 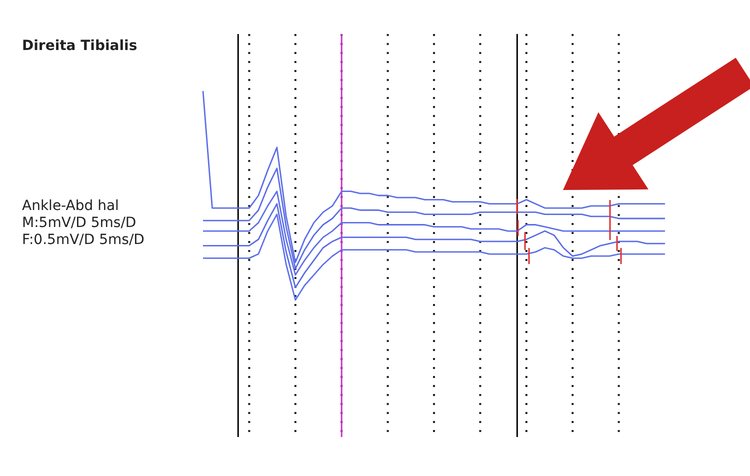 What do you see at coordinates (70, 206) in the screenshot?
I see `text: Ankle-Abd hal` at bounding box center [70, 206].